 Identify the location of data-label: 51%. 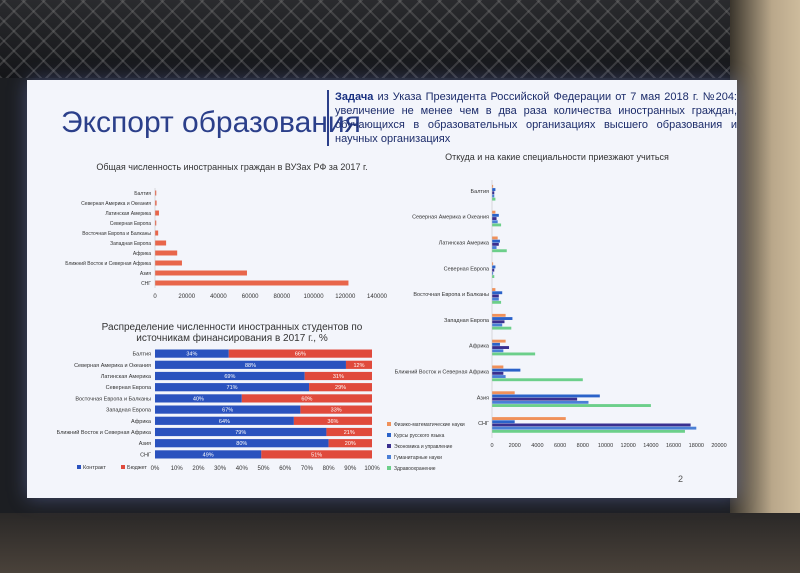
(316, 455).